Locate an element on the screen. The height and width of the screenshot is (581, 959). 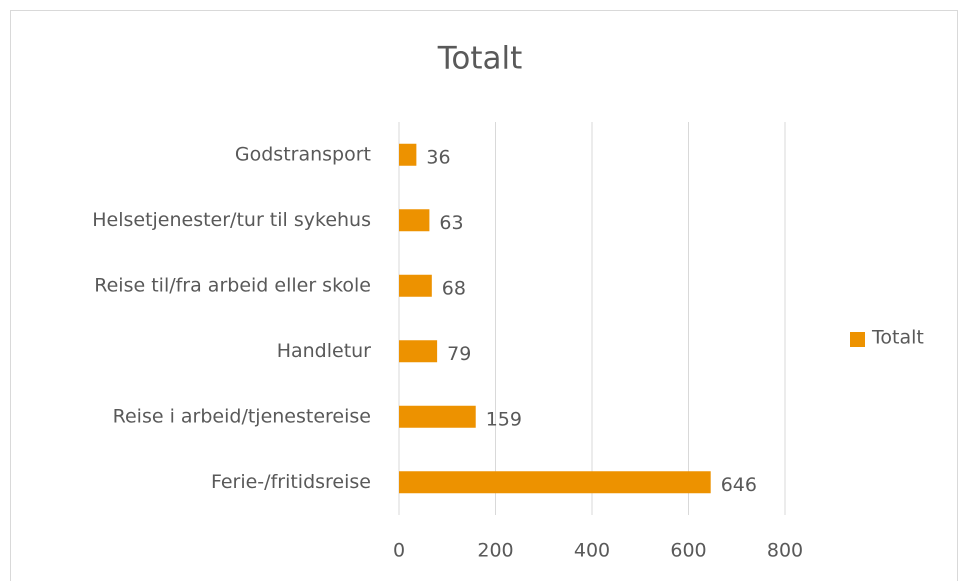
x-tick-label: 0 is located at coordinates (399, 551).